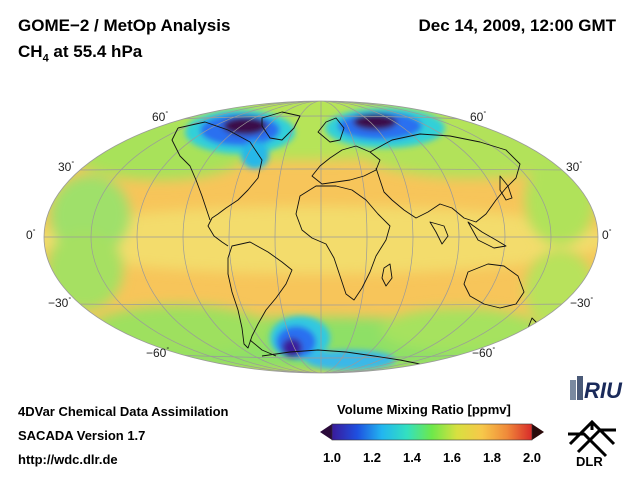 This screenshot has width=640, height=480. I want to click on lat-label-right: −60°, so click(484, 353).